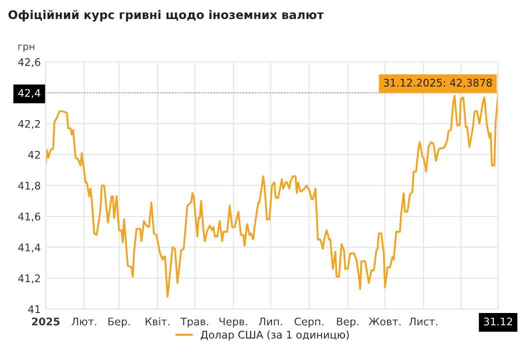 Image resolution: width=526 pixels, height=350 pixels. I want to click on x-tick-label: Жовт., so click(384, 322).